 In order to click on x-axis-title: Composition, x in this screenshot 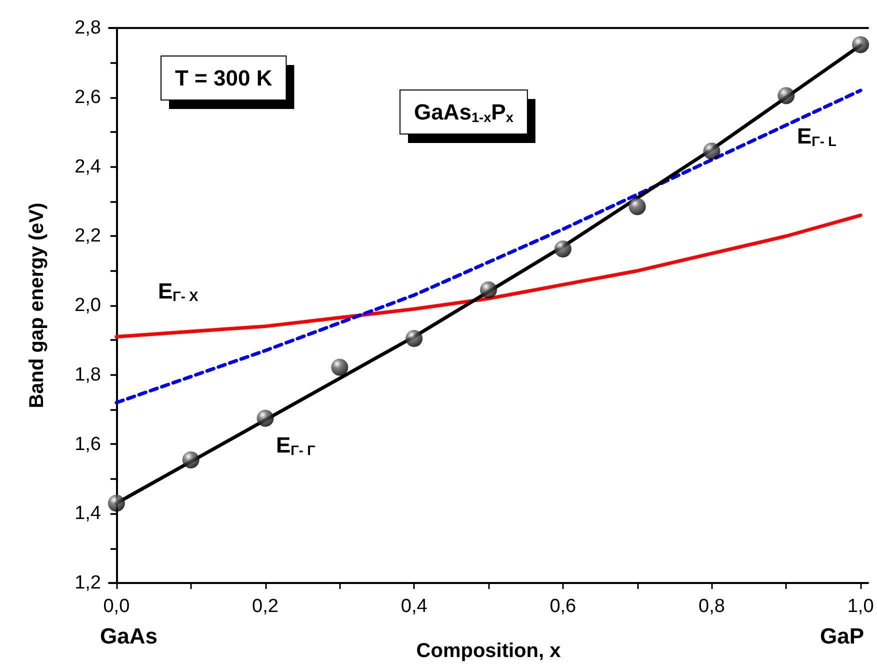, I will do `click(488, 651)`.